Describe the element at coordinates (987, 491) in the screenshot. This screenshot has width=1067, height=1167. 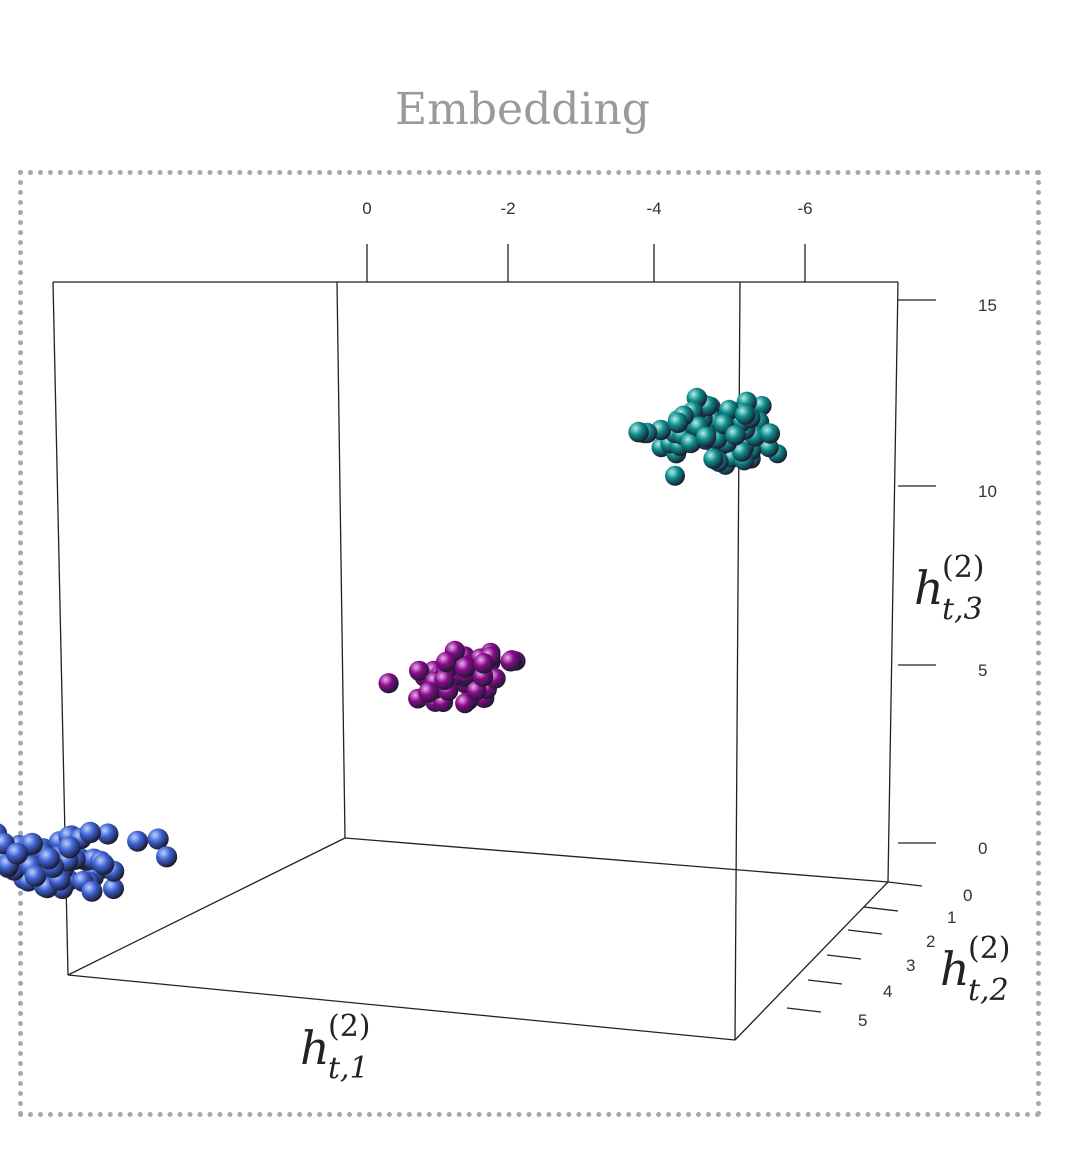
I see `z-tick-label: 10` at that location.